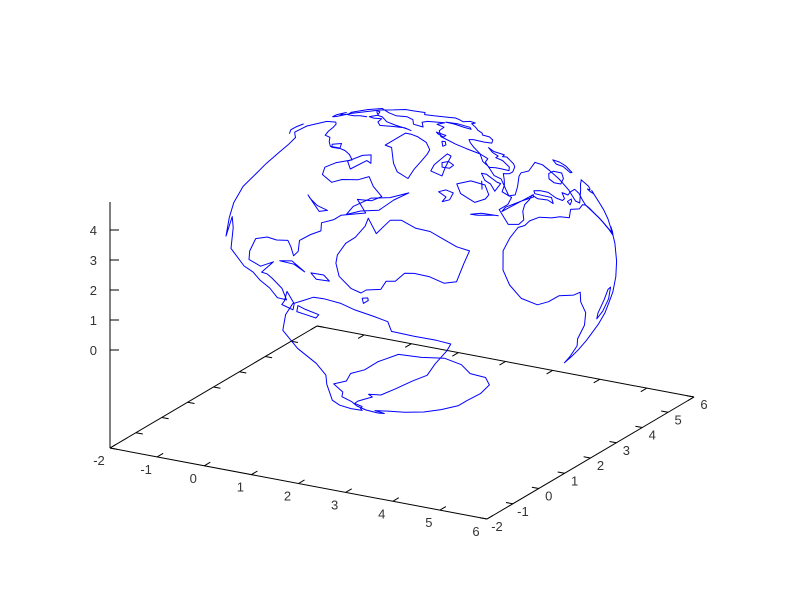  I want to click on coastline-philippines, so click(441, 165).